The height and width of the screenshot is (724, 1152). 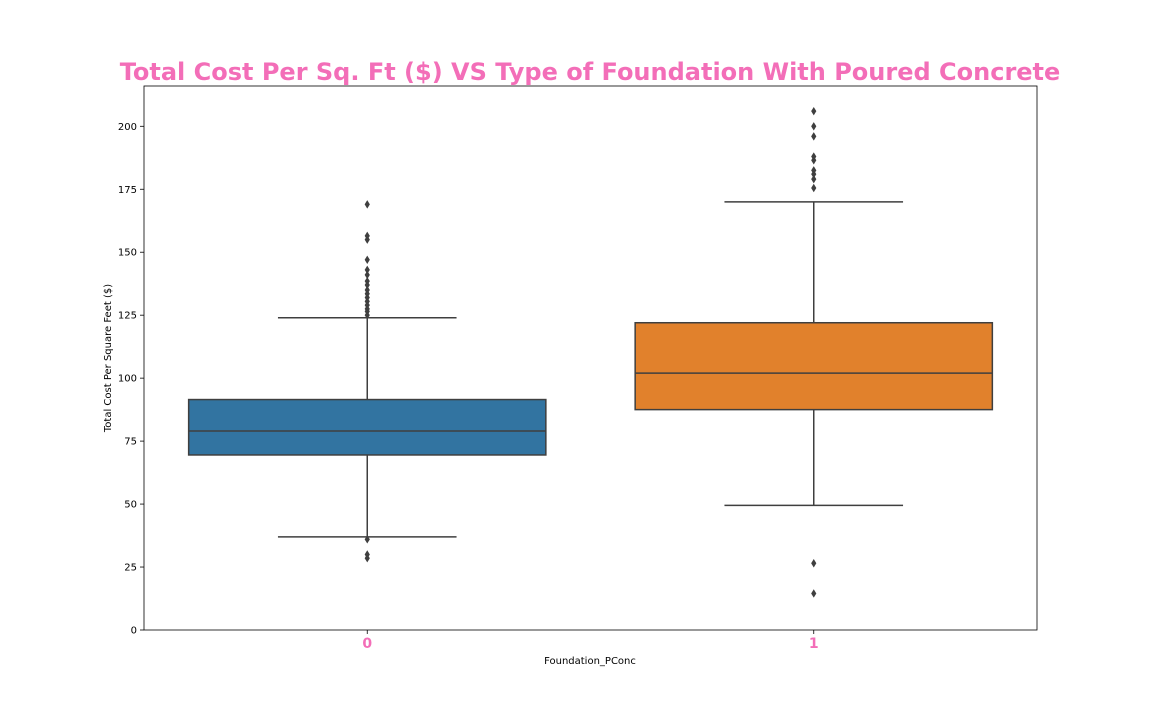 What do you see at coordinates (590, 661) in the screenshot?
I see `x-axis-label: Foundation_PConc` at bounding box center [590, 661].